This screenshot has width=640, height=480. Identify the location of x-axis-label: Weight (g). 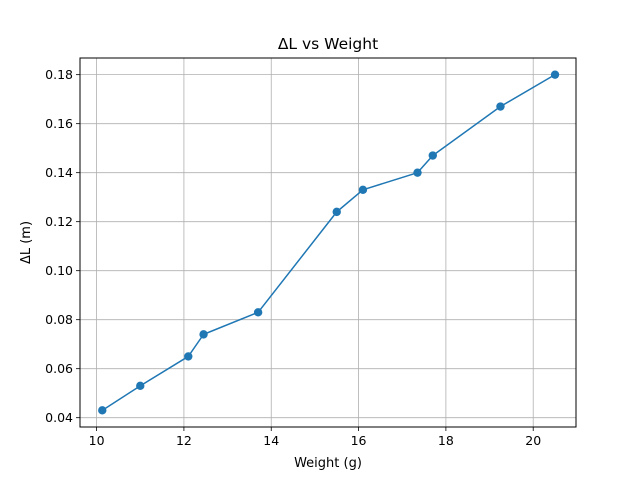
(328, 463).